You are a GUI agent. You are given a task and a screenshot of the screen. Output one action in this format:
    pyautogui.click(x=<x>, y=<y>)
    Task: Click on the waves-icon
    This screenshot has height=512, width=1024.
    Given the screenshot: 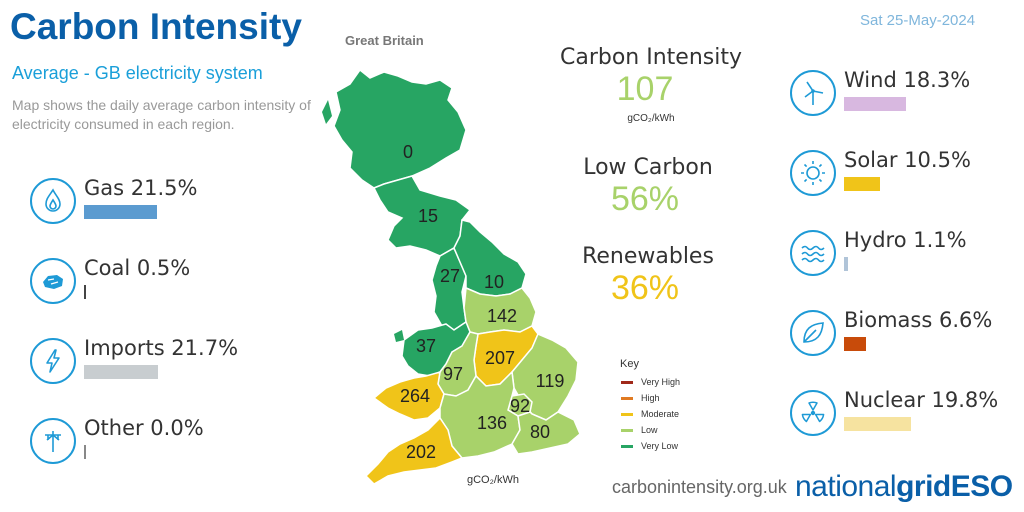 What is the action you would take?
    pyautogui.click(x=813, y=253)
    